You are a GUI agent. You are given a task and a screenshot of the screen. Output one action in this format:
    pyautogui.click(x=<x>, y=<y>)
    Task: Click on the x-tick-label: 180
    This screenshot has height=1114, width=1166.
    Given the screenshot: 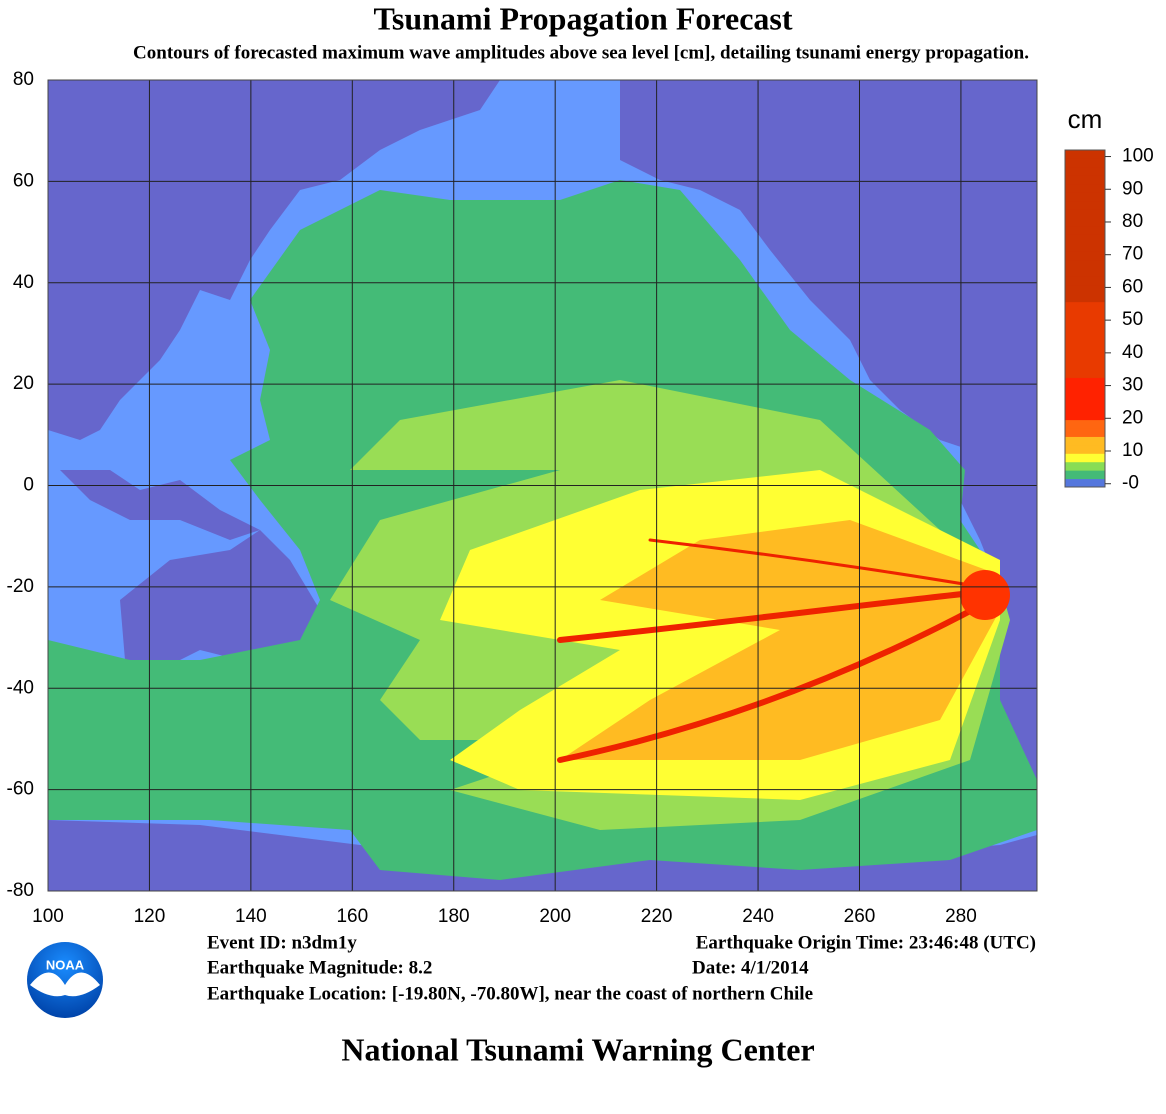 What is the action you would take?
    pyautogui.click(x=454, y=916)
    